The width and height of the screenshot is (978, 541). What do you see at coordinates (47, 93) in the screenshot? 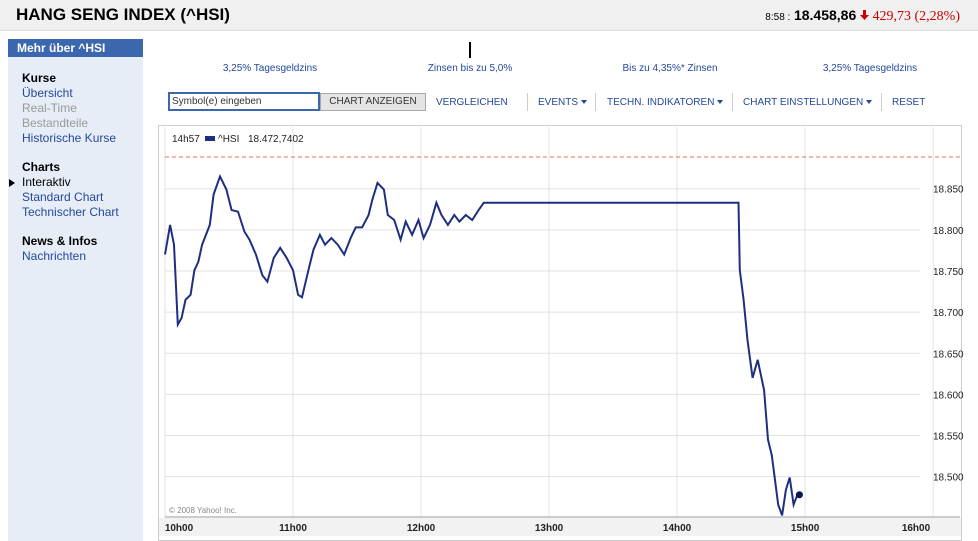
I see `sidebar-link: Übersicht` at bounding box center [47, 93].